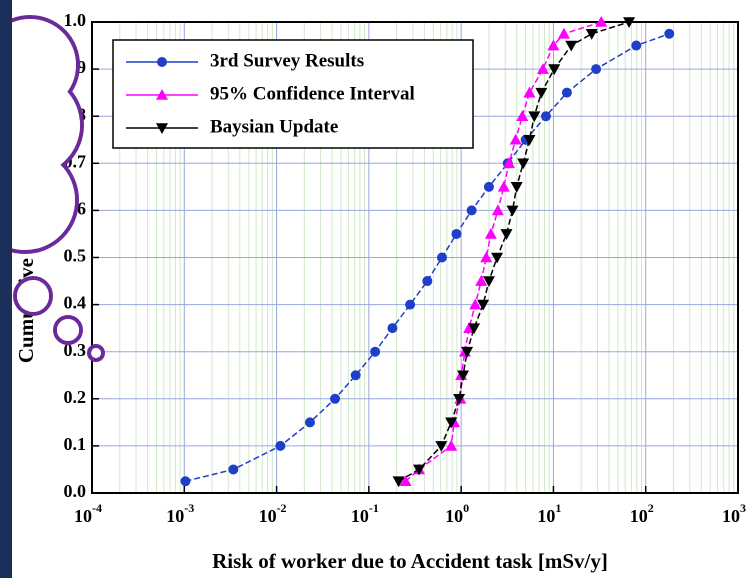  Describe the element at coordinates (75, 397) in the screenshot. I see `y-tick-label: 0.2` at that location.